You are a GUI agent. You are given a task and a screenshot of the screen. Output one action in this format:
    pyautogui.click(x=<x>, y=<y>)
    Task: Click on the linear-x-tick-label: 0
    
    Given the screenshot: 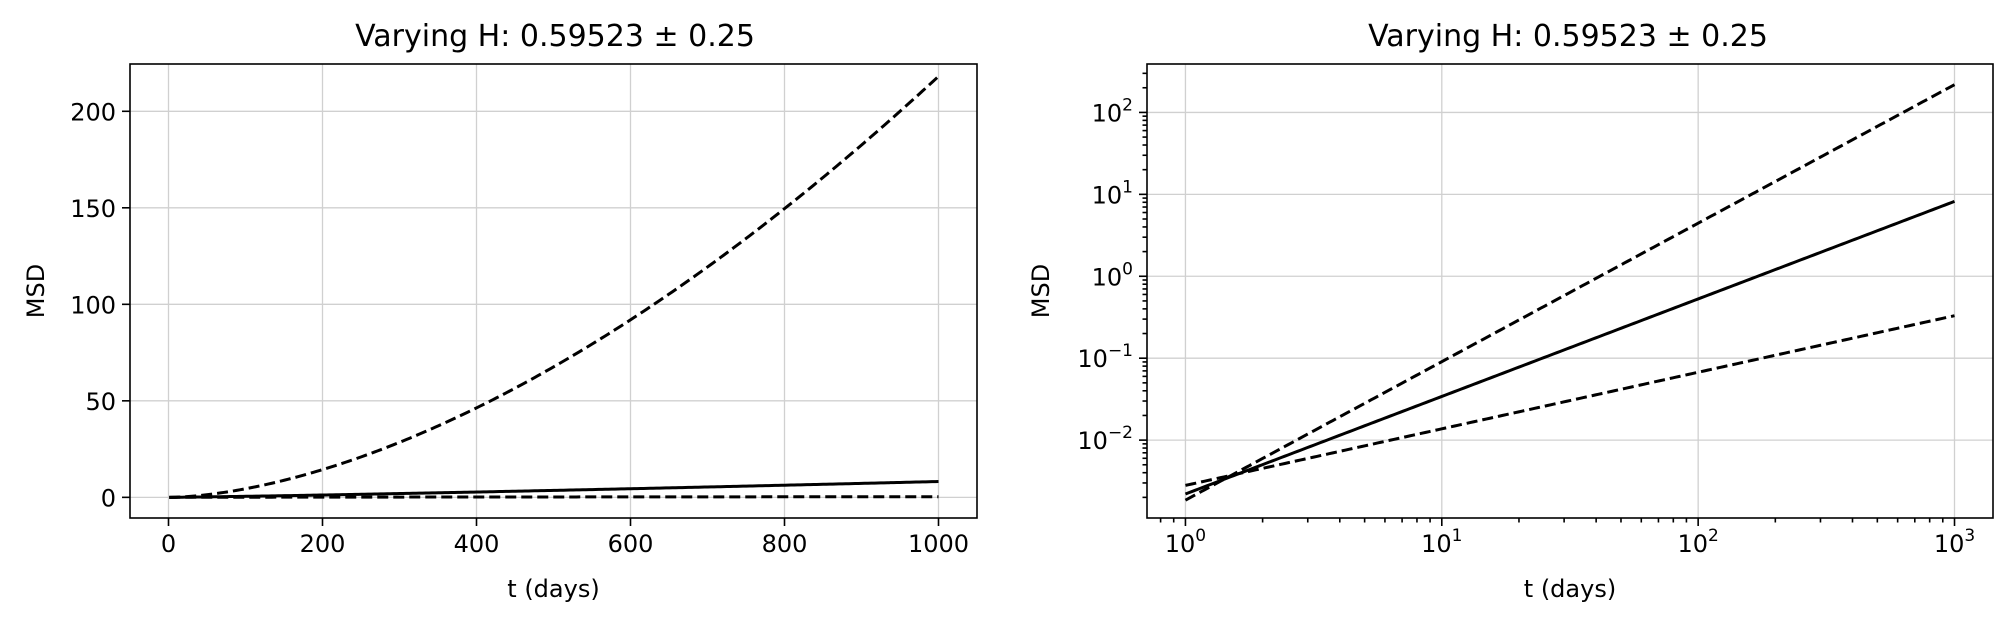 What is the action you would take?
    pyautogui.click(x=168, y=544)
    